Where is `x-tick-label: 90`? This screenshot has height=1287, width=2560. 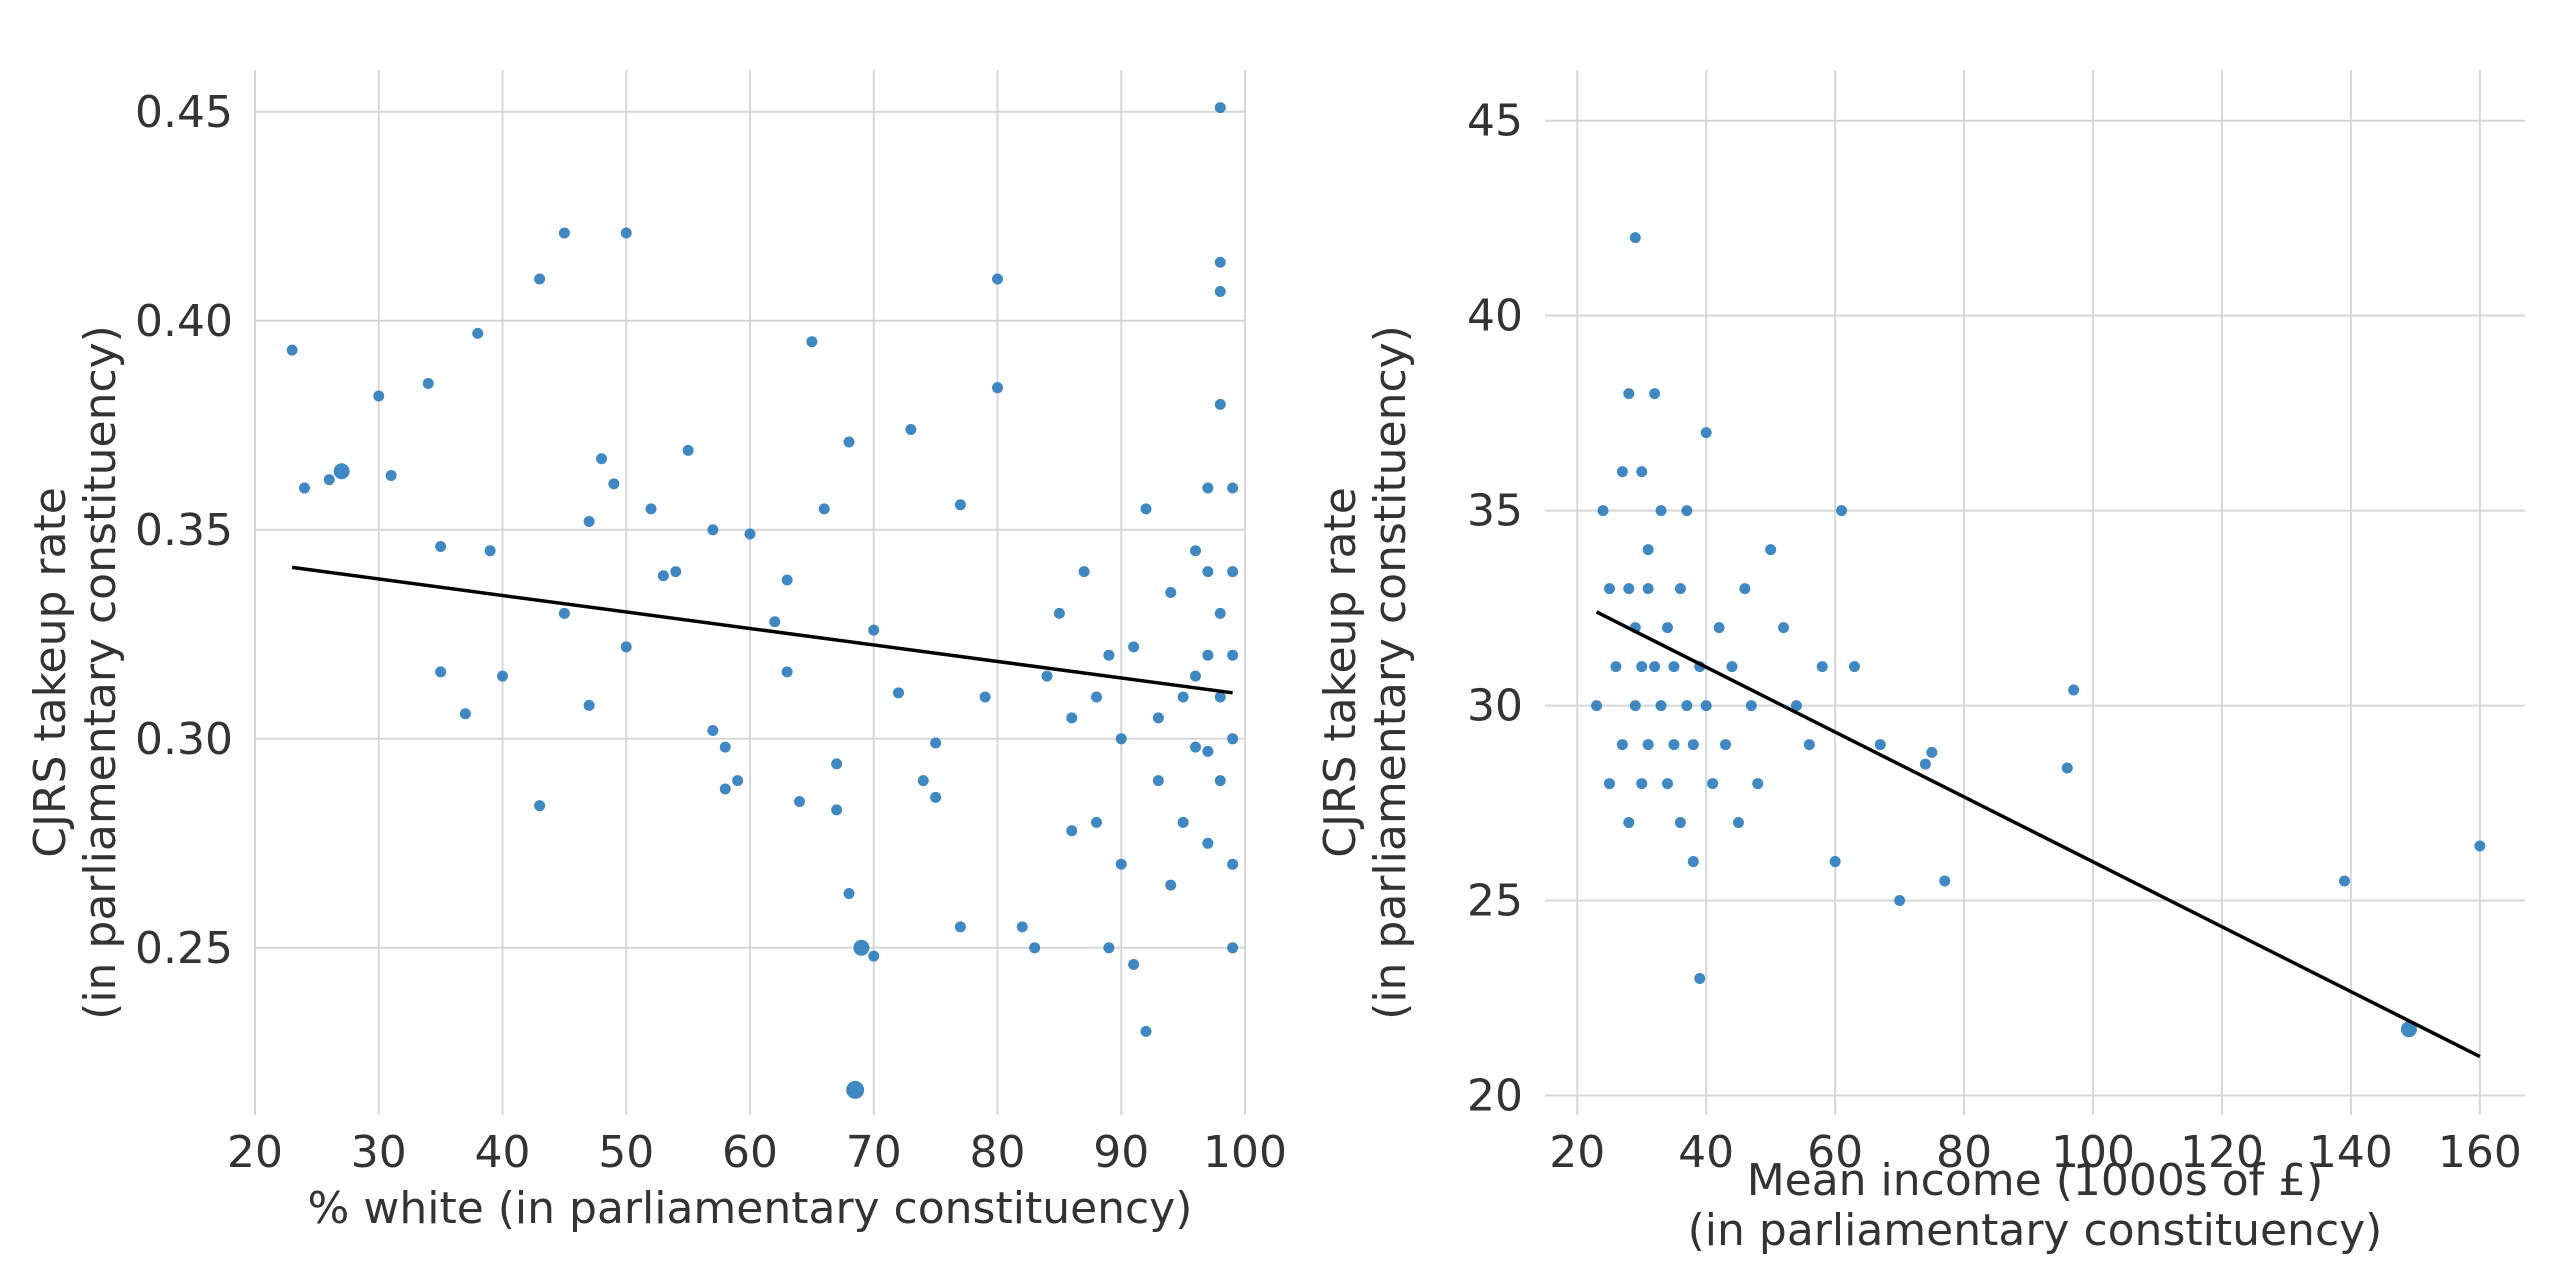
x-tick-label: 90 is located at coordinates (1121, 1152).